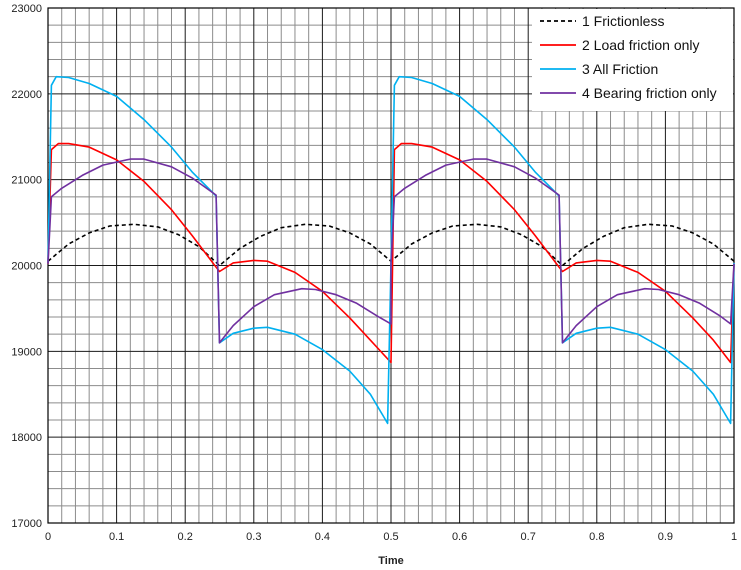  I want to click on x-tick-label: 0.3, so click(253, 537).